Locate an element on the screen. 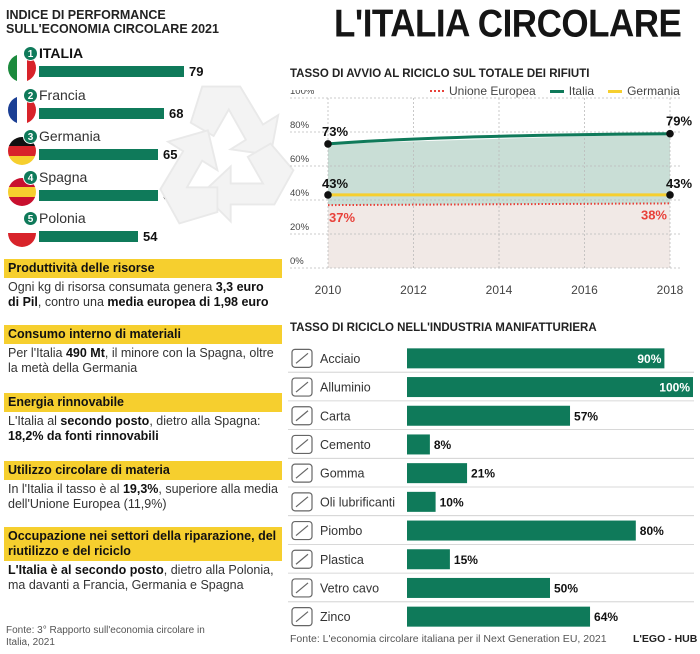 The width and height of the screenshot is (700, 654). y-tick-label: 0% is located at coordinates (297, 261).